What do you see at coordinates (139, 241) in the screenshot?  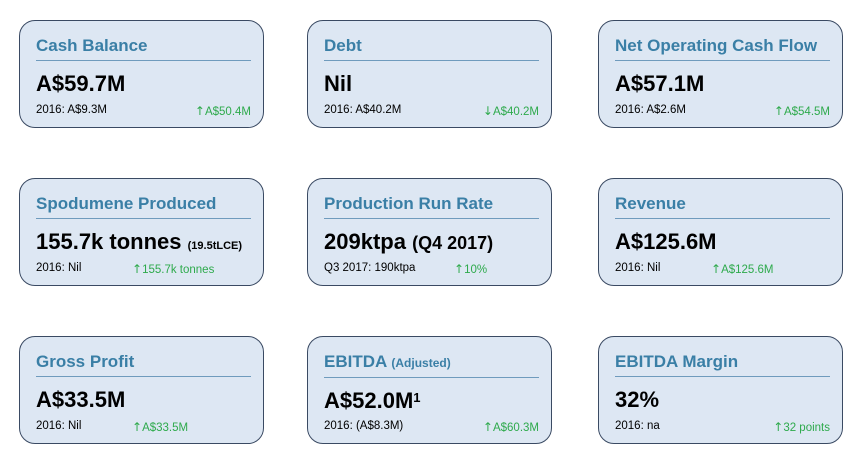 I see `kpi-value: 155.7k tonnes (19.5tLCE)` at bounding box center [139, 241].